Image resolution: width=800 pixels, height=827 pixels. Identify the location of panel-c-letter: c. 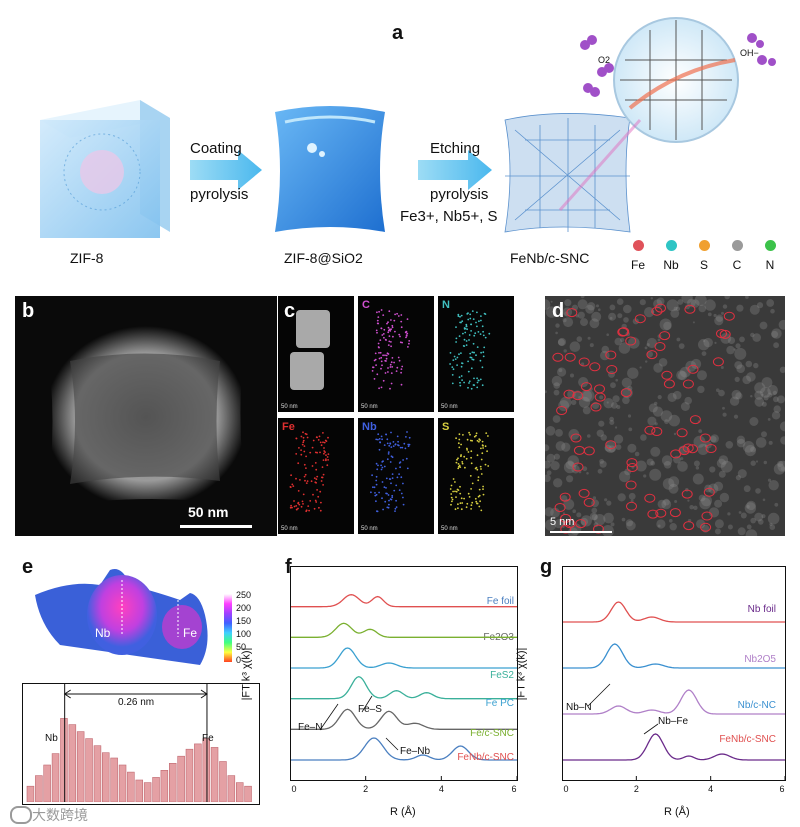
(290, 311).